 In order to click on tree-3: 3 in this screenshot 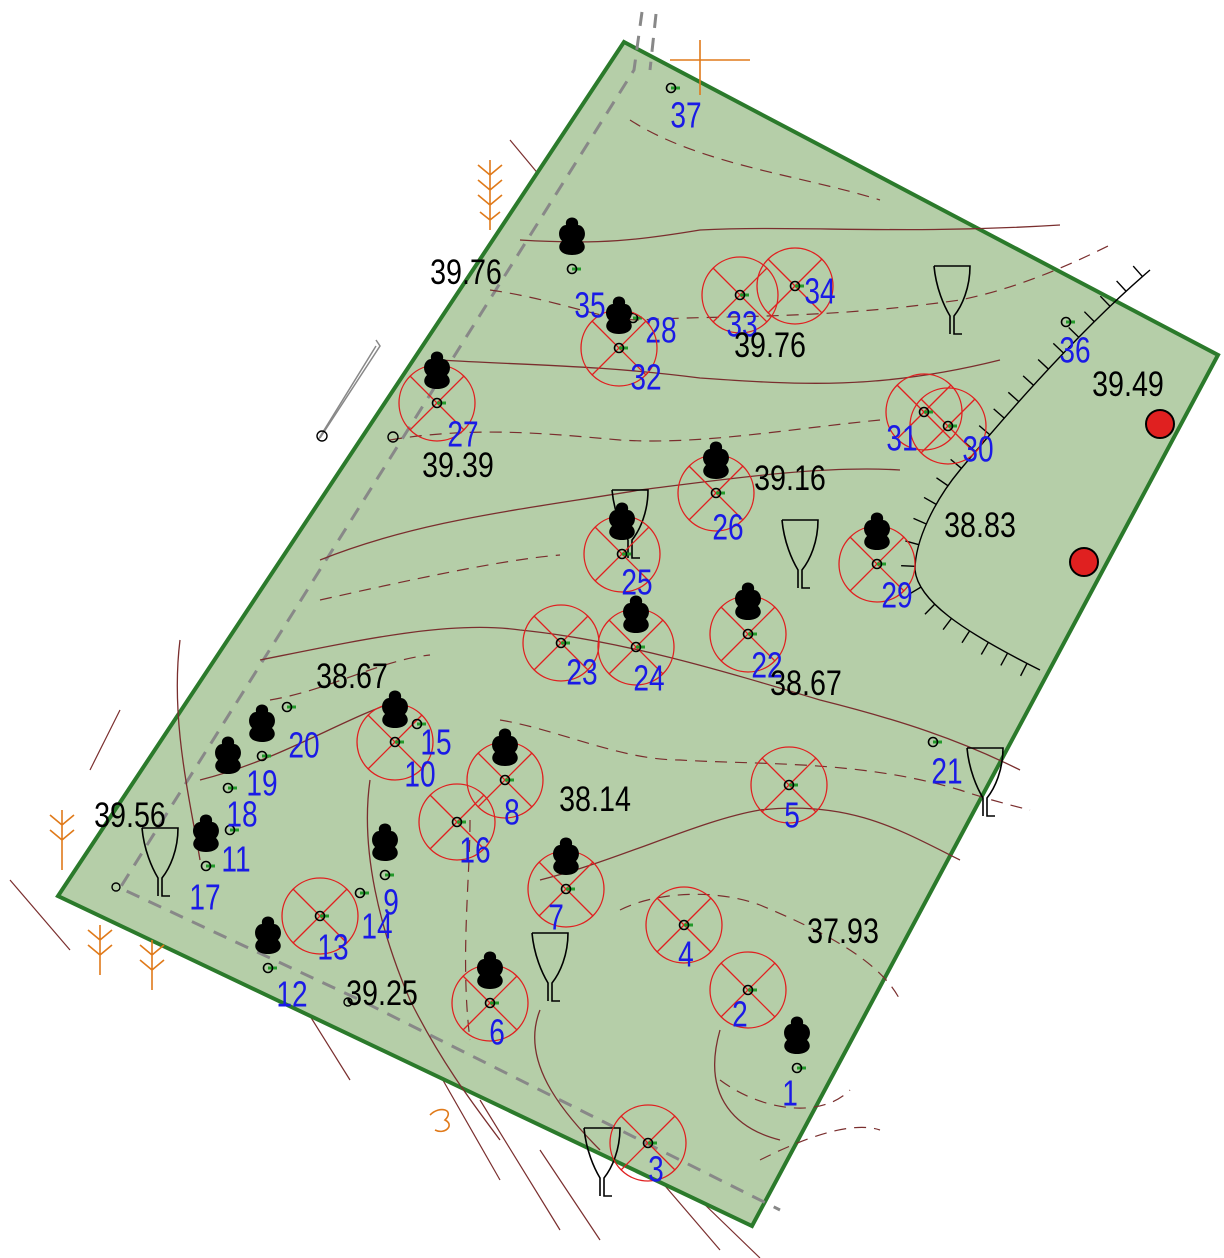, I will do `click(648, 1137)`.